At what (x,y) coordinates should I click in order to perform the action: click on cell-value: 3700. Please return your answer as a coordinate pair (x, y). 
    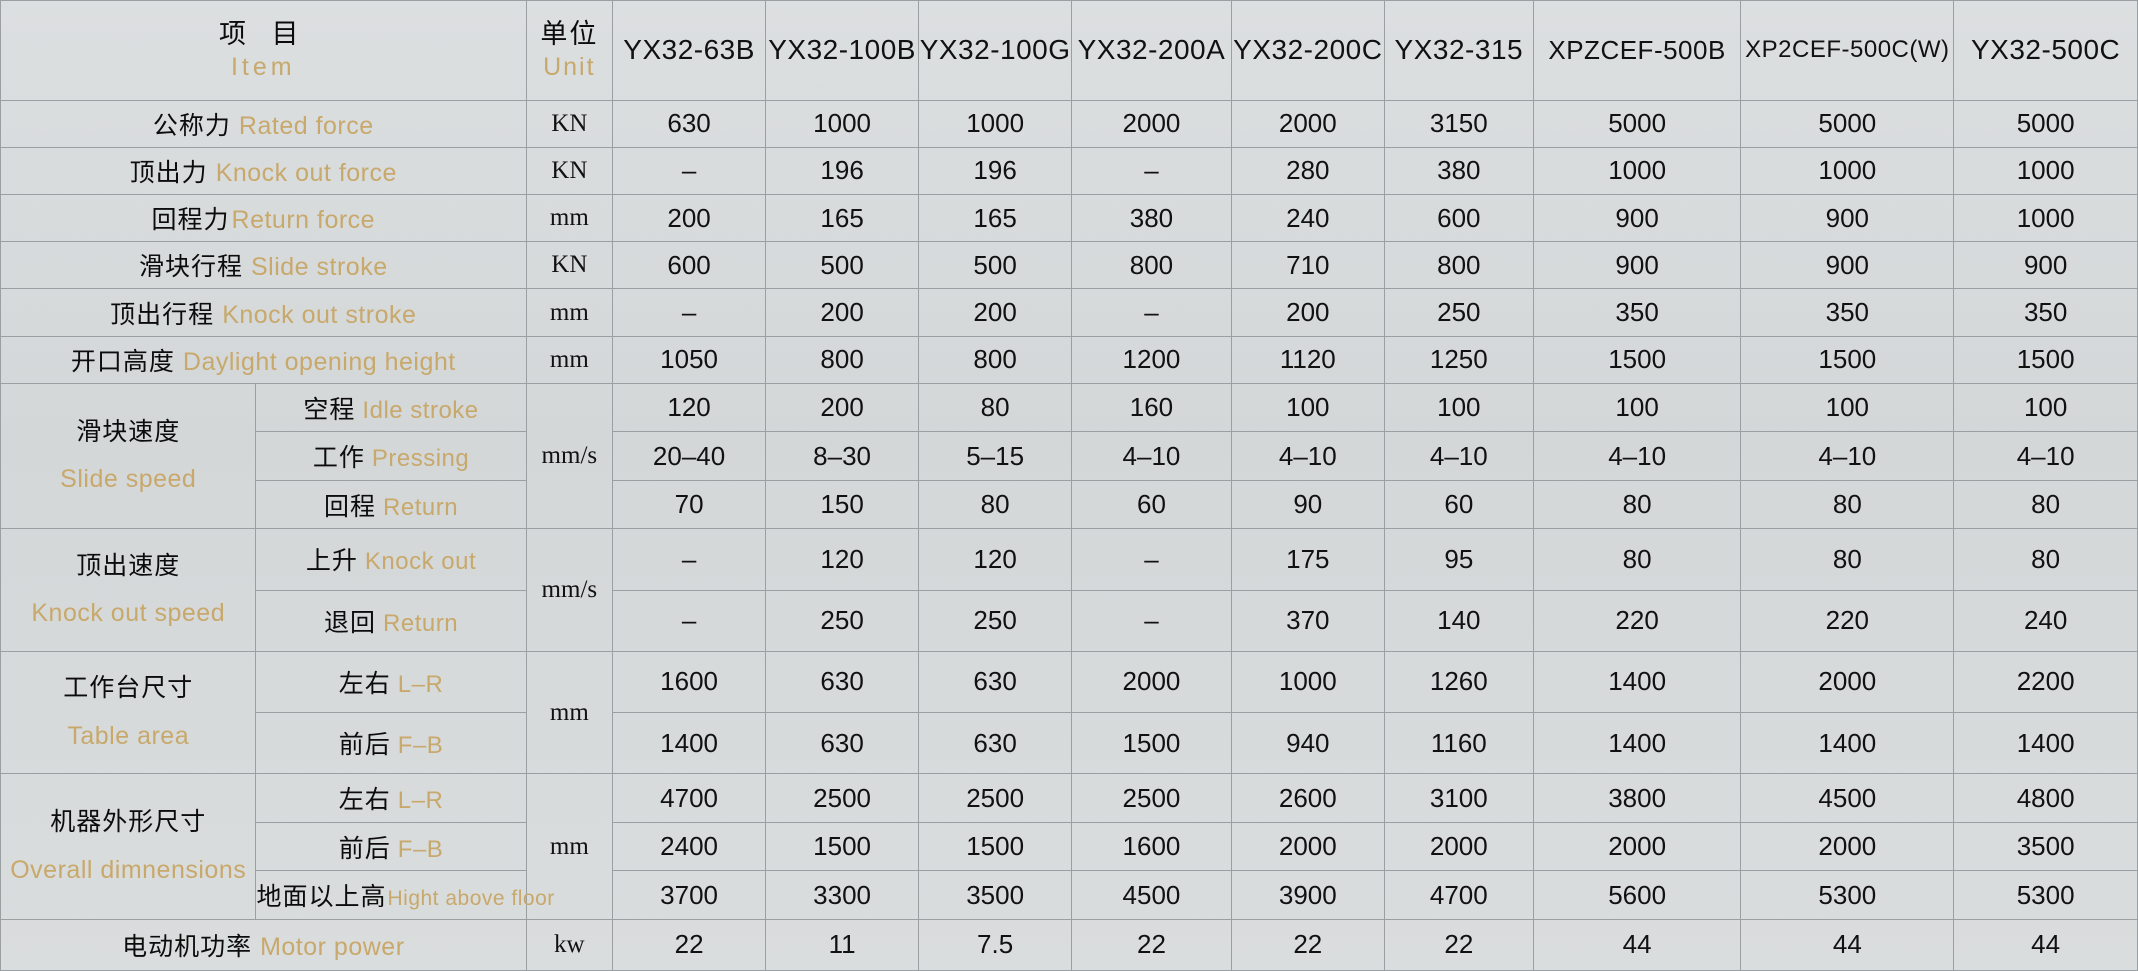
    Looking at the image, I should click on (689, 895).